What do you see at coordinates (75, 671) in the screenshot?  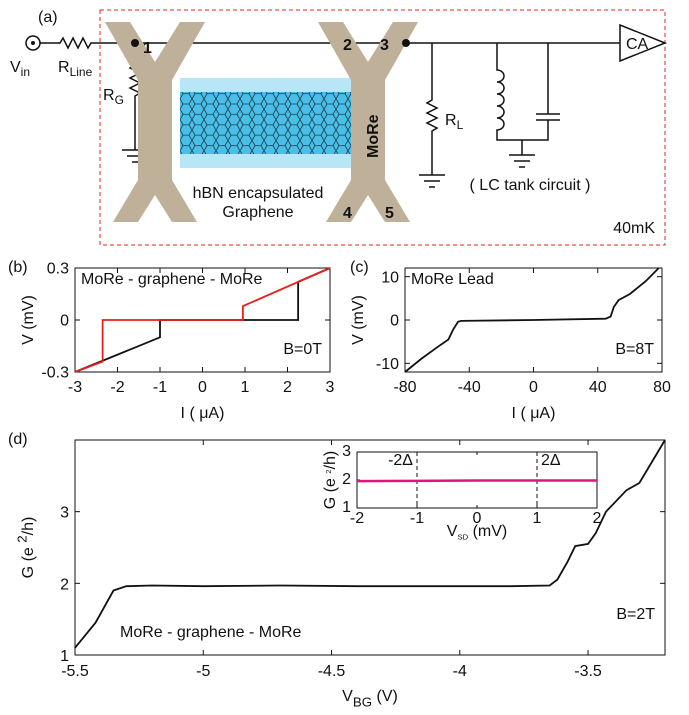 I see `x-tick-label: -5.5` at bounding box center [75, 671].